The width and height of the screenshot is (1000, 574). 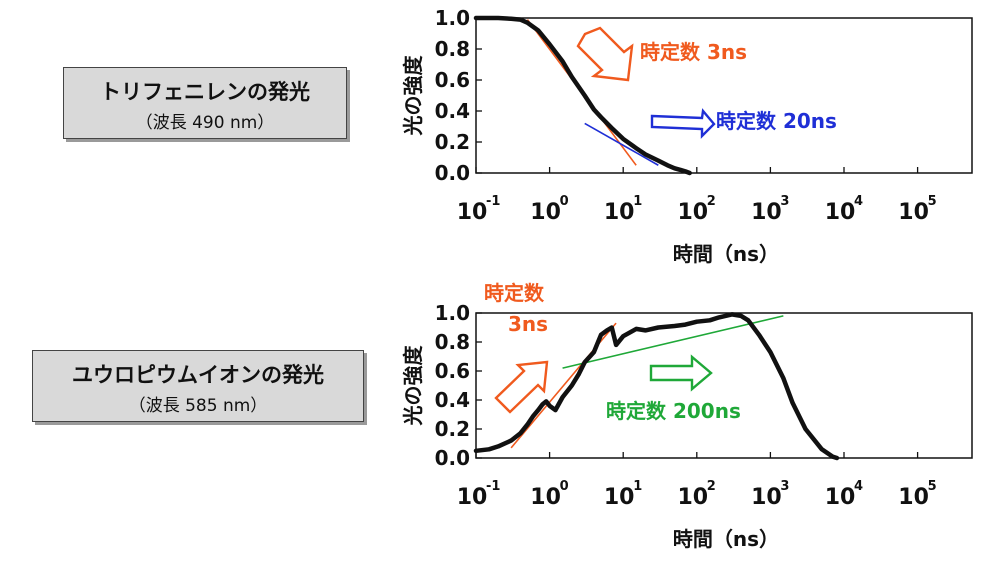 What do you see at coordinates (681, 373) in the screenshot?
I see `panel2-arrow-green` at bounding box center [681, 373].